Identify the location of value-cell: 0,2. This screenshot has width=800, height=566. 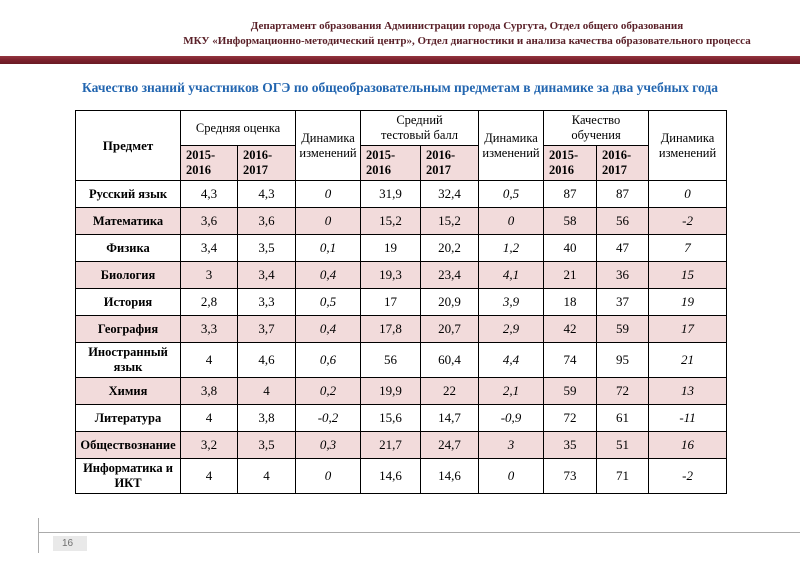
(328, 391).